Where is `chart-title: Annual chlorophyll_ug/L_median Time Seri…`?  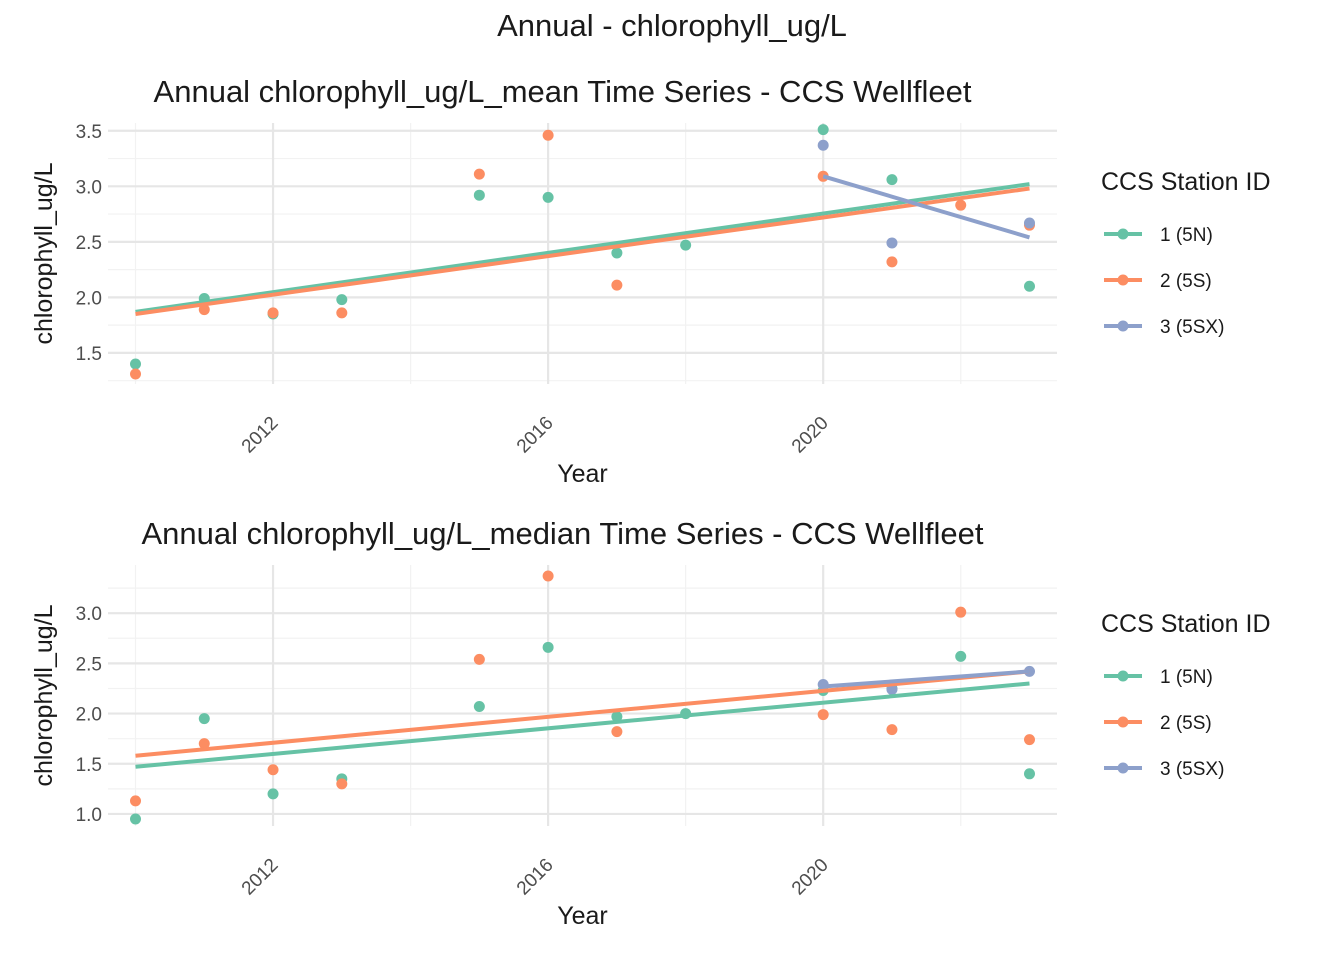 chart-title: Annual chlorophyll_ug/L_median Time Seri… is located at coordinates (562, 533).